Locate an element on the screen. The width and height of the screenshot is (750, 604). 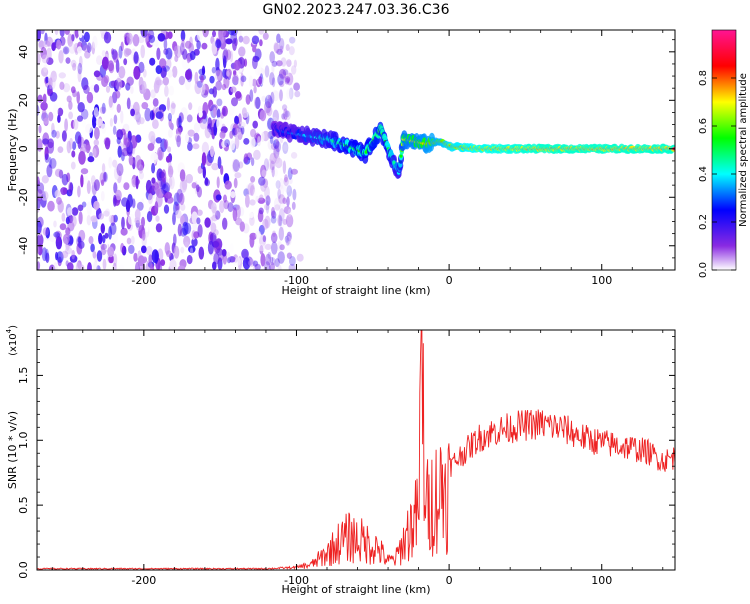
snr-multiplier-base: (x10 is located at coordinates (13, 344).